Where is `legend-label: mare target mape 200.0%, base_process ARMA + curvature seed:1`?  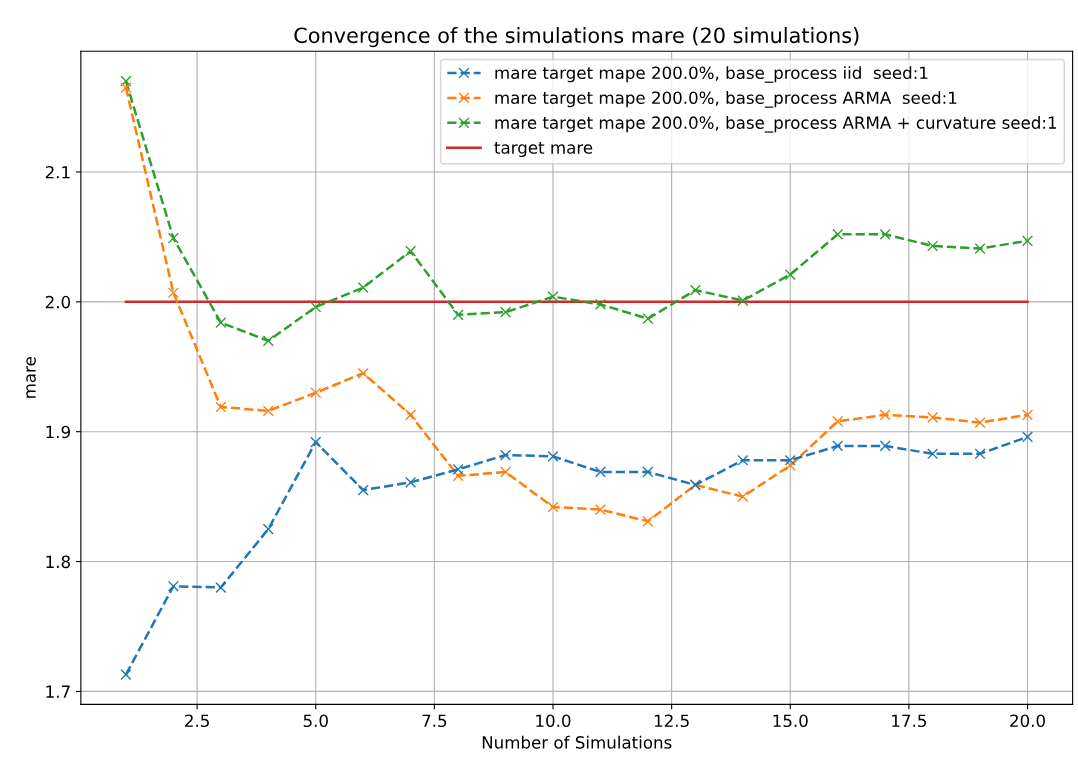
legend-label: mare target mape 200.0%, base_process ARMA + curvature seed:1 is located at coordinates (776, 124).